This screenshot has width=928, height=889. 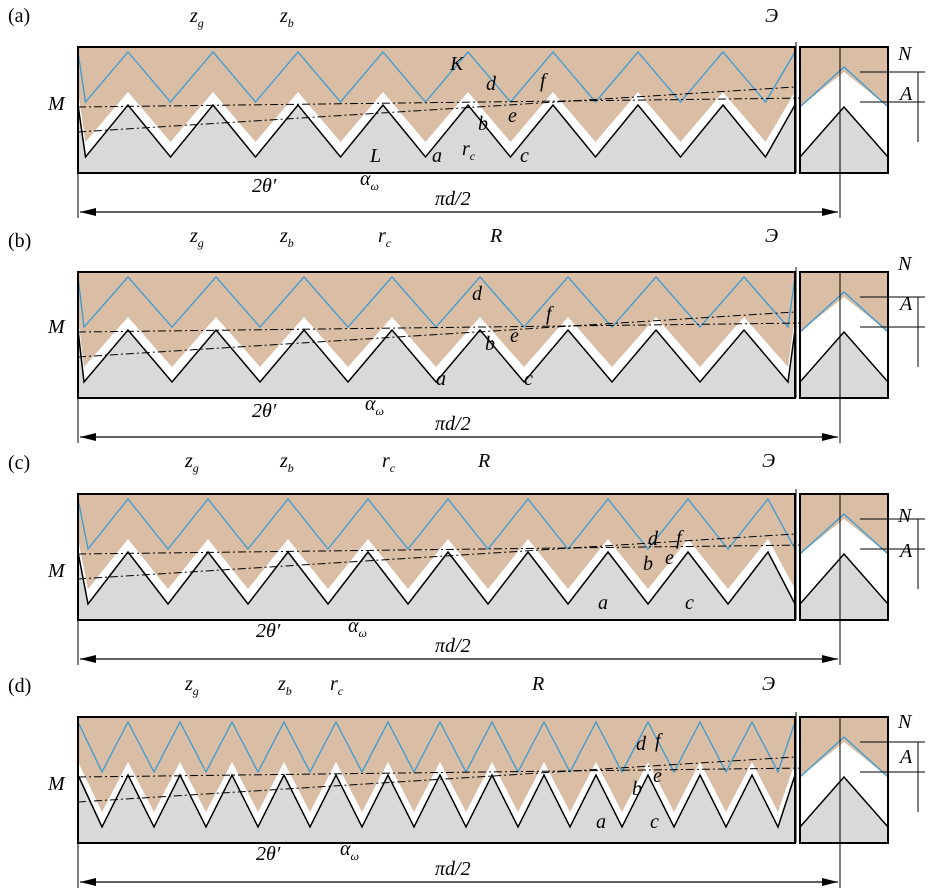 I want to click on annotation-sub: b, so click(x=291, y=243).